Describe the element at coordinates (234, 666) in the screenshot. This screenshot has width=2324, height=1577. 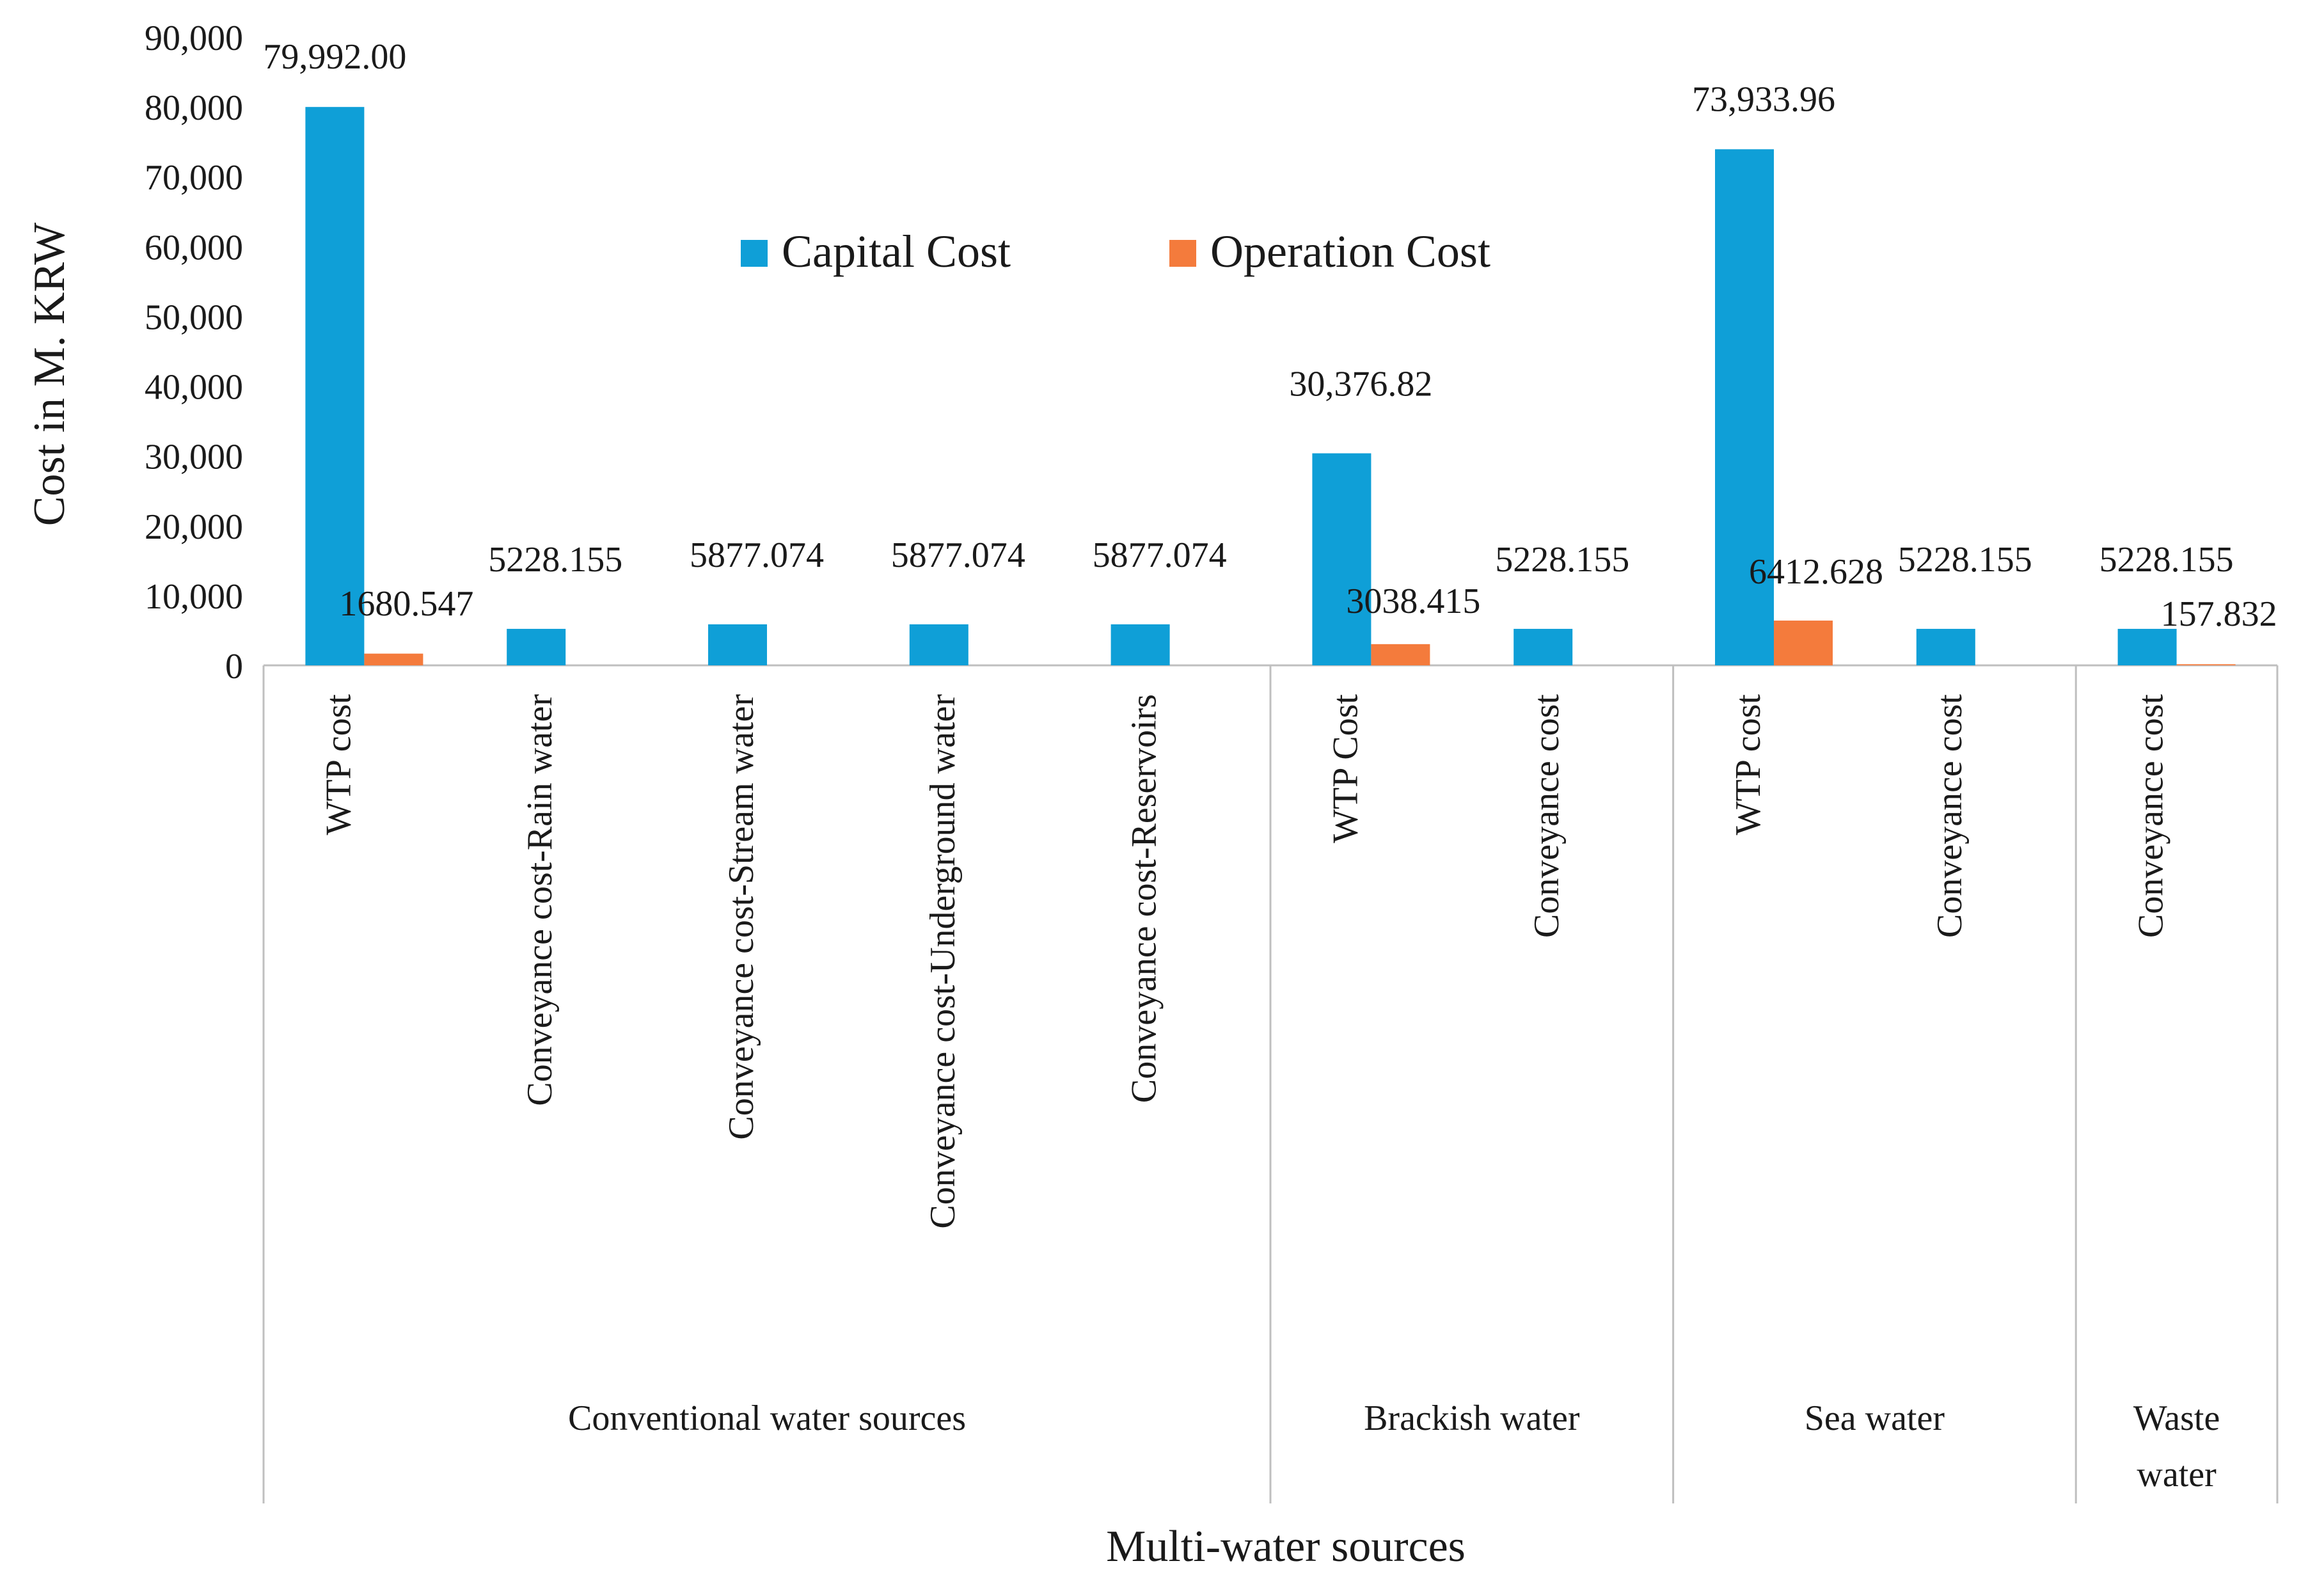
I see `y-tick-label: 0` at that location.